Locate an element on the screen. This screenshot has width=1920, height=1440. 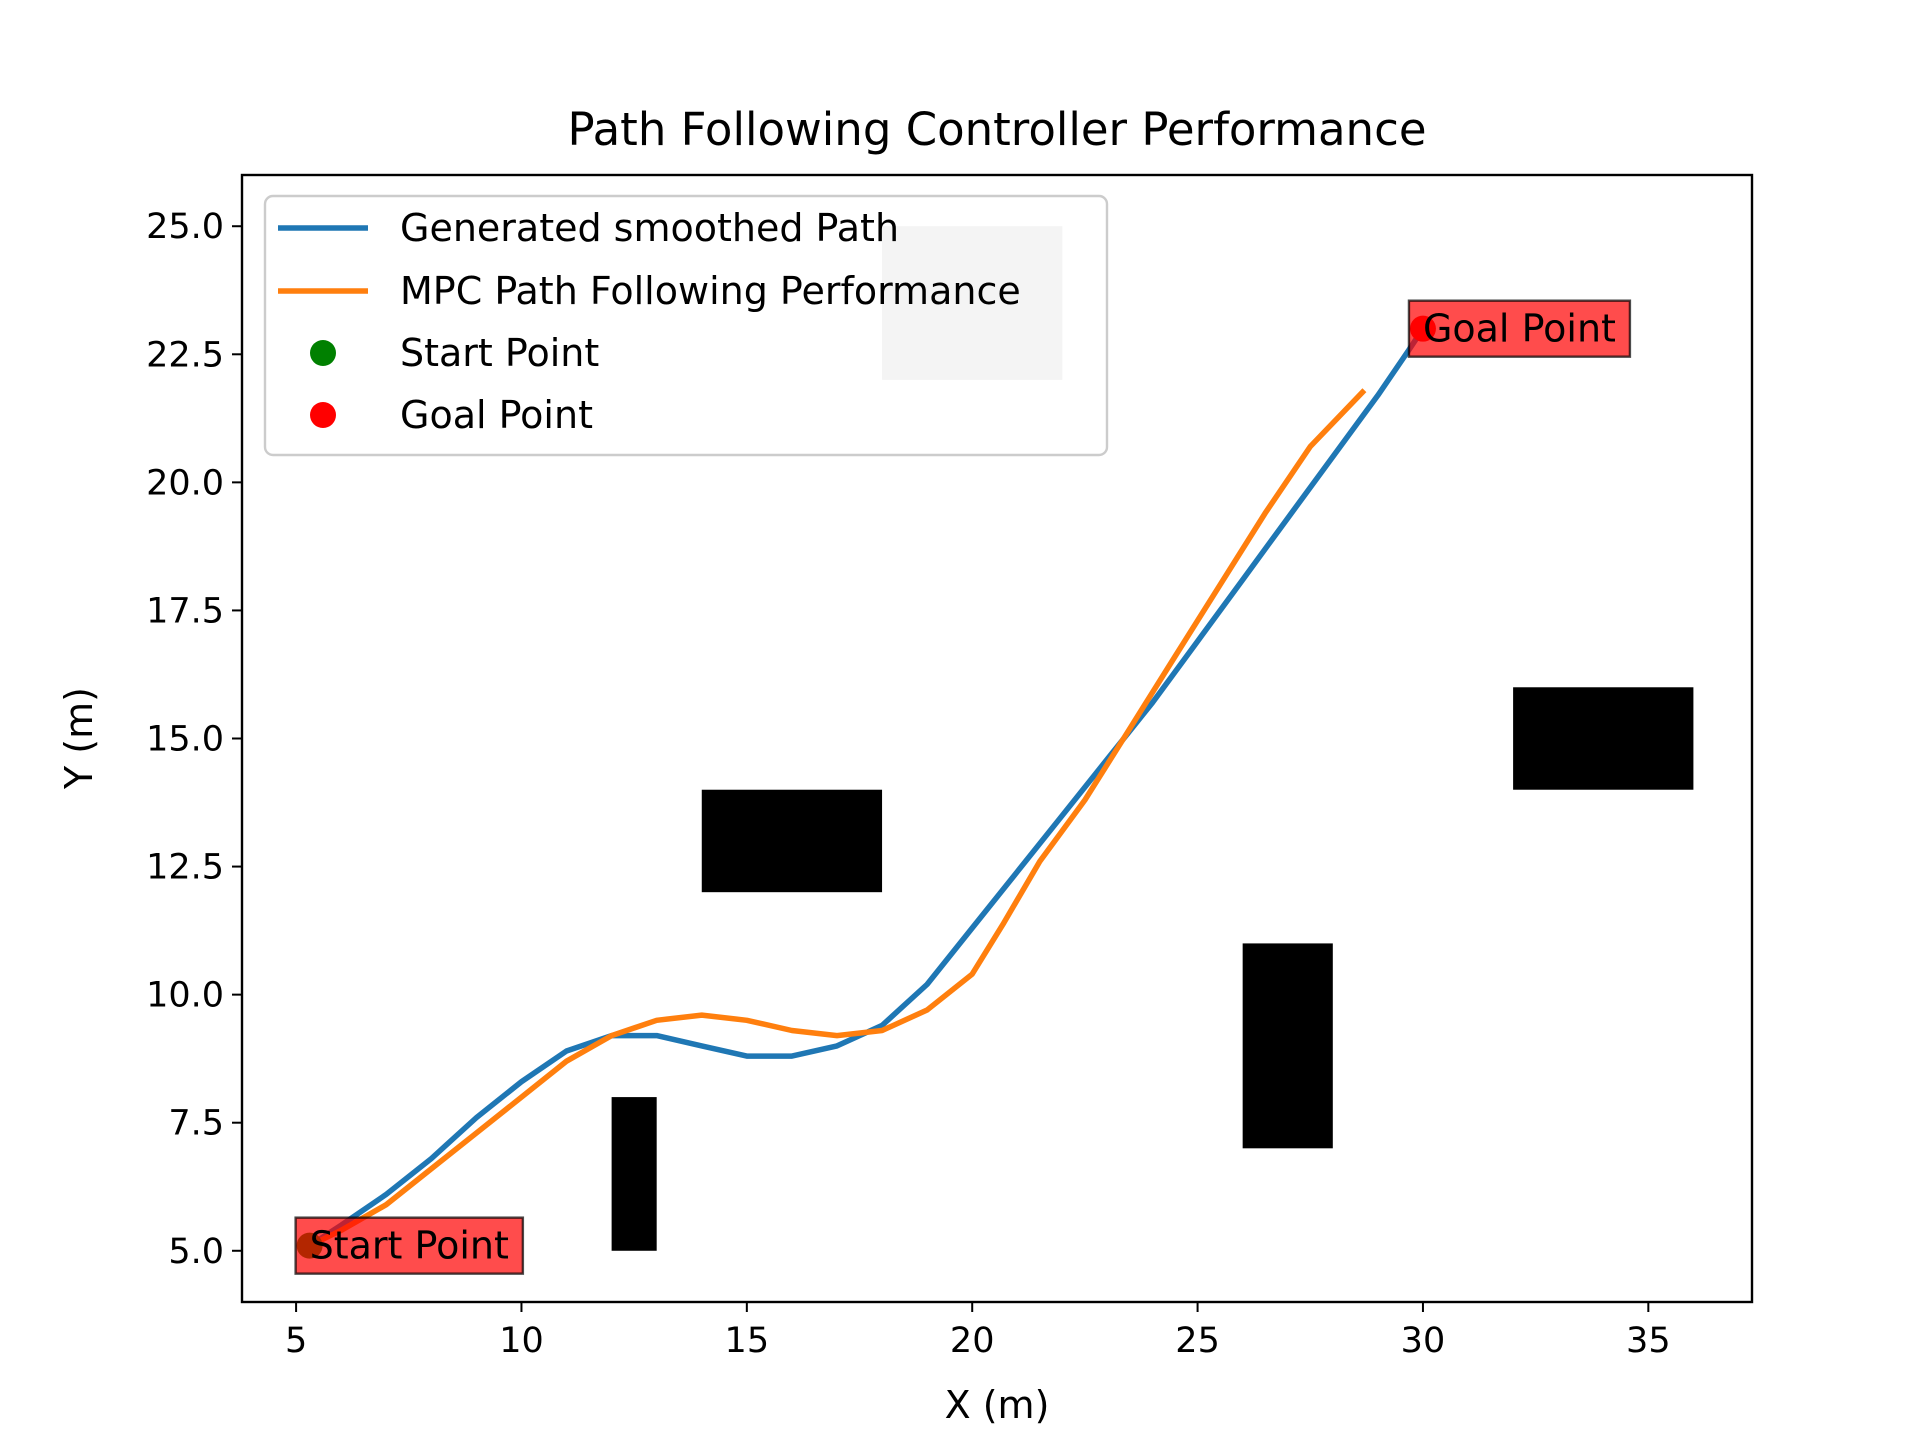
chart-title: Path Following Controller Performance is located at coordinates (996, 129).